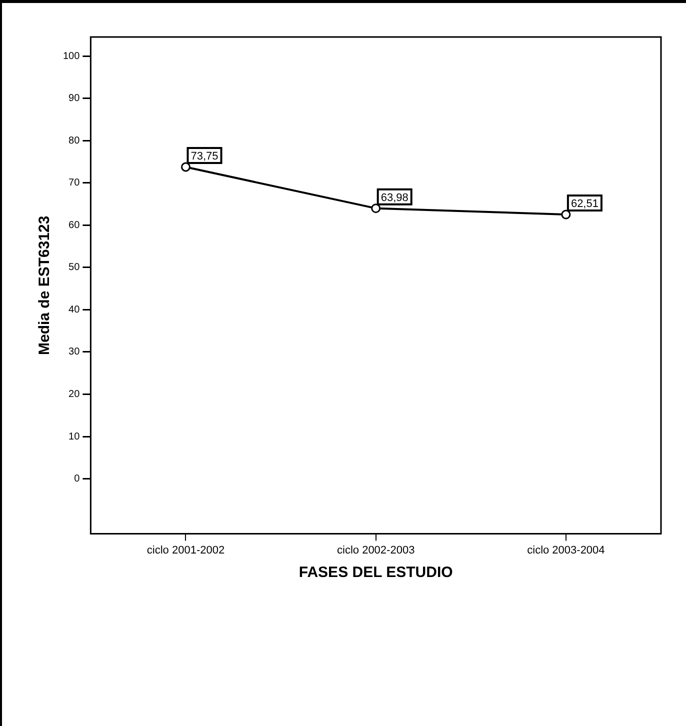 The image size is (686, 726). I want to click on x-tick-label: ciclo 2003-2004, so click(566, 550).